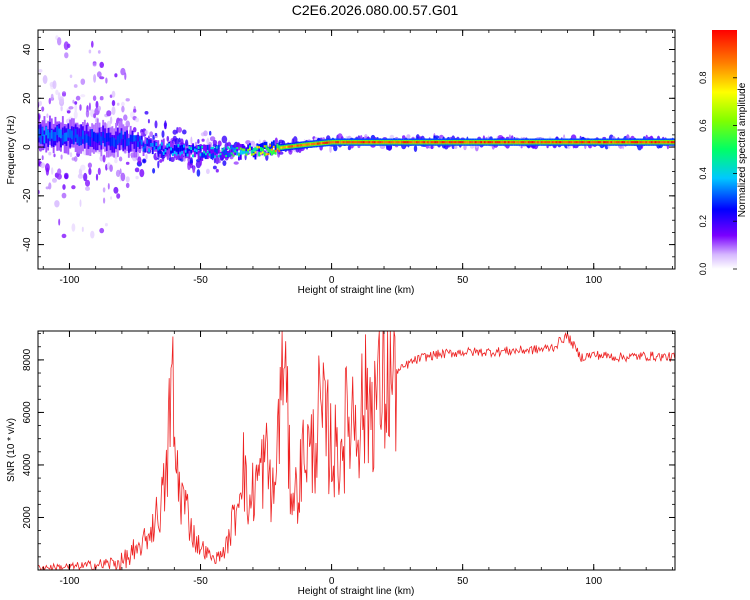 The image size is (750, 600). I want to click on snr-y-tick-label: 4000, so click(27, 464).